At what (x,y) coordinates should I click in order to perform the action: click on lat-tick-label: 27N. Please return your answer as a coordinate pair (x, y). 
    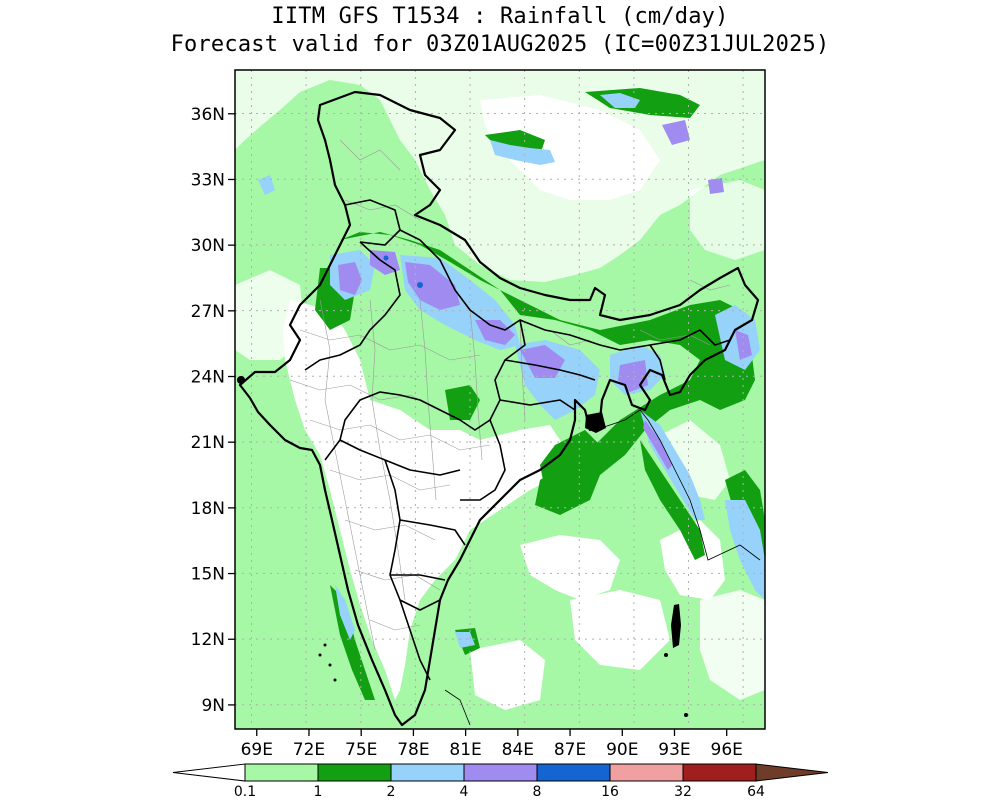
    Looking at the image, I should click on (208, 312).